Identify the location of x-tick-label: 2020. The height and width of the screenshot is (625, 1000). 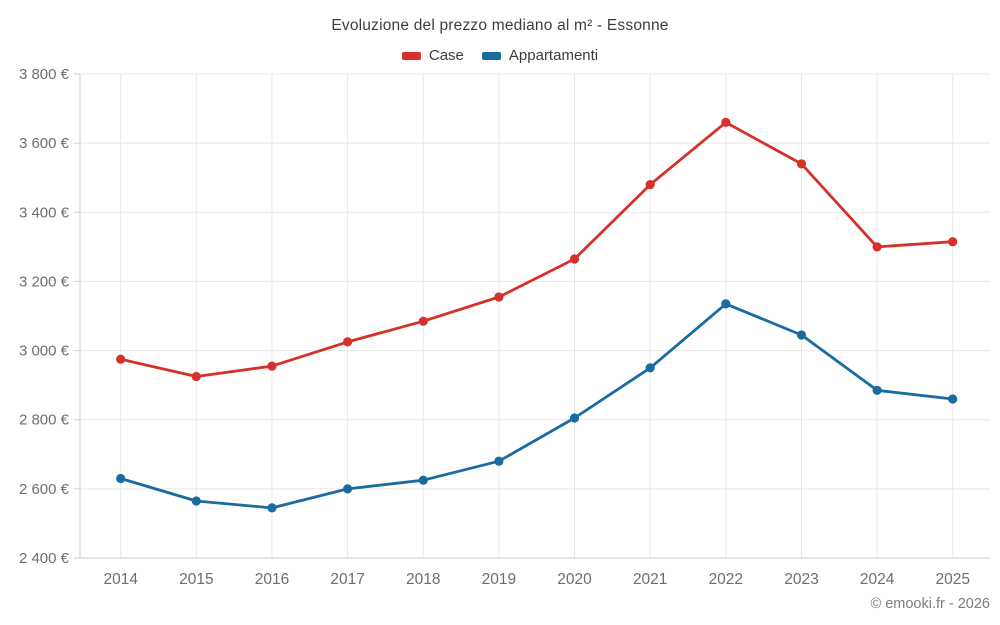
(574, 579).